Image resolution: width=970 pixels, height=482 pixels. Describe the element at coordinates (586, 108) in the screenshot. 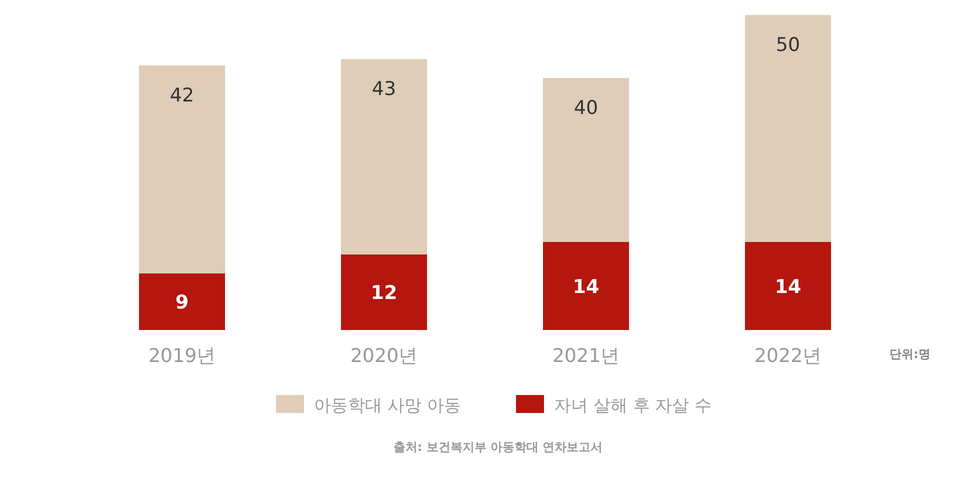

I see `total-label: 40` at that location.